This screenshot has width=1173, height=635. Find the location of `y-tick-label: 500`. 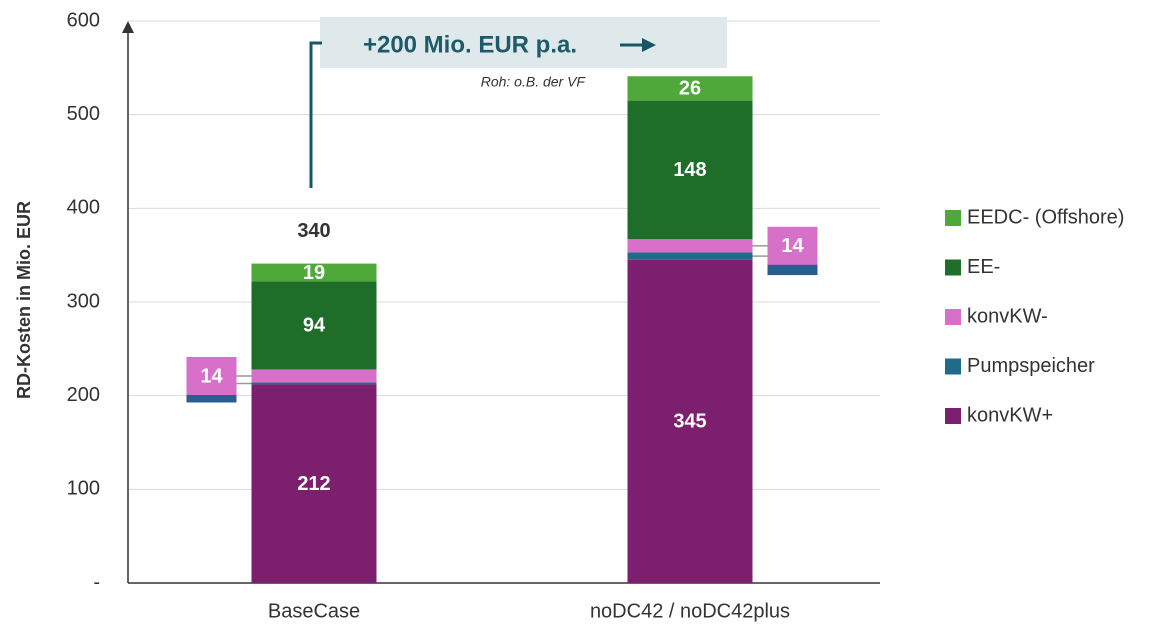

y-tick-label: 500 is located at coordinates (83, 114).